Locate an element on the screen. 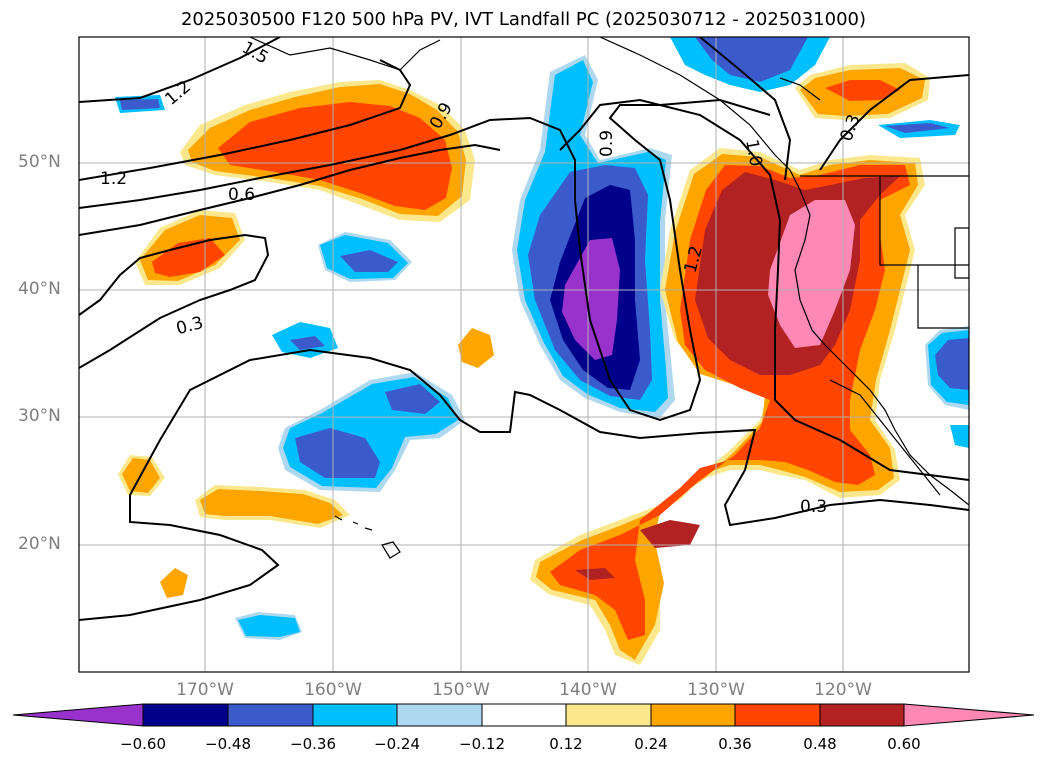 This screenshot has height=765, width=1047. lon-label: 130°W is located at coordinates (716, 690).